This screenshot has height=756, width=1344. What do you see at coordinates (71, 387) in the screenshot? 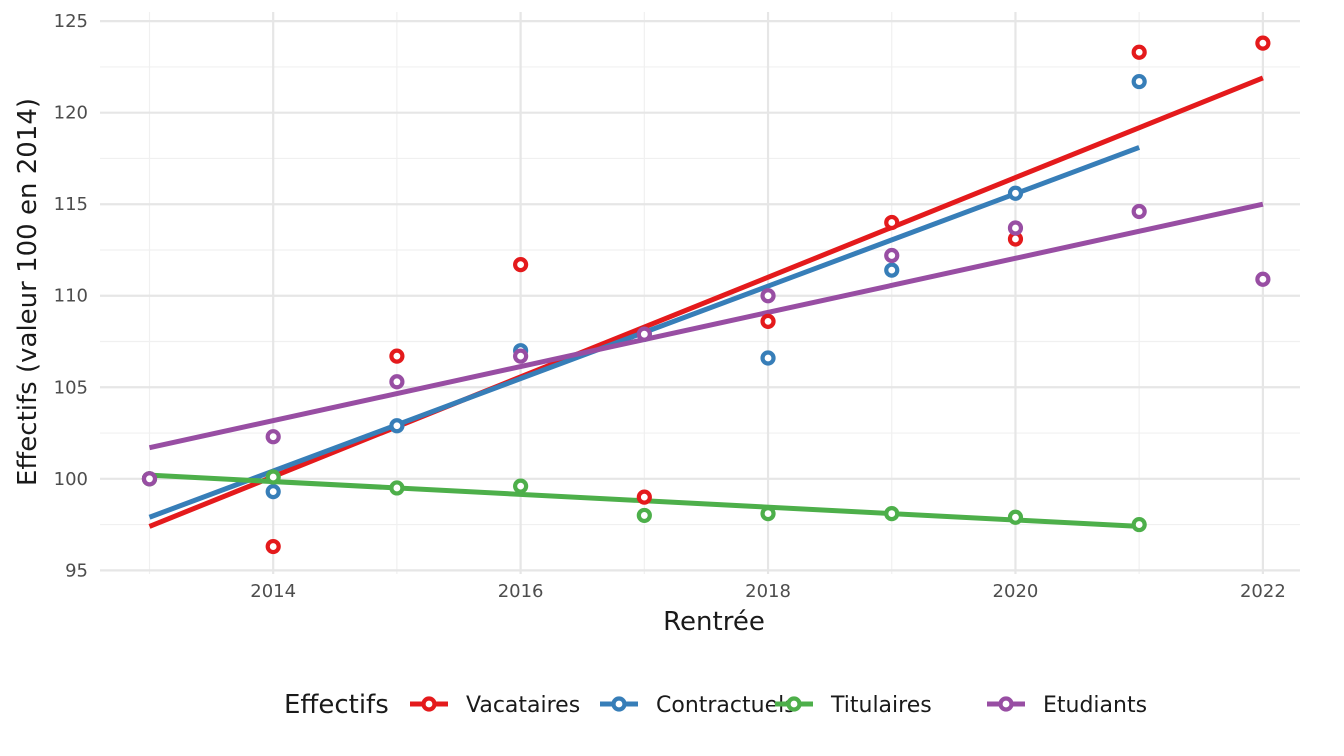
I see `y-tick-label: 105` at bounding box center [71, 387].